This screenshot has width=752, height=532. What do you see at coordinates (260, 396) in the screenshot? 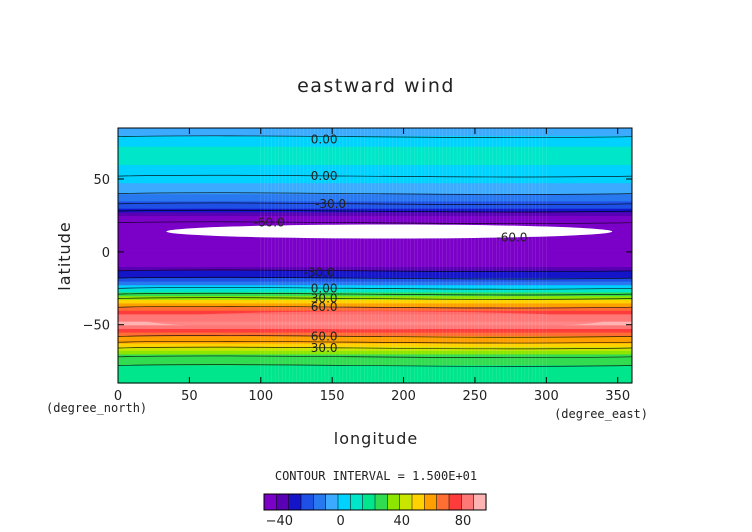
I see `x-tick-label: 100` at bounding box center [260, 396].